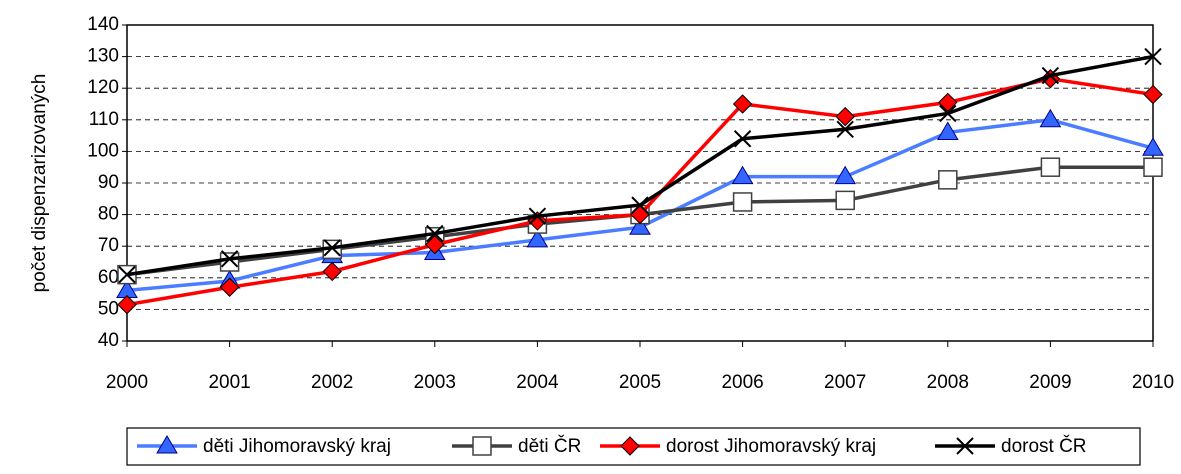  What do you see at coordinates (108, 182) in the screenshot?
I see `y-tick-label: 90` at bounding box center [108, 182].